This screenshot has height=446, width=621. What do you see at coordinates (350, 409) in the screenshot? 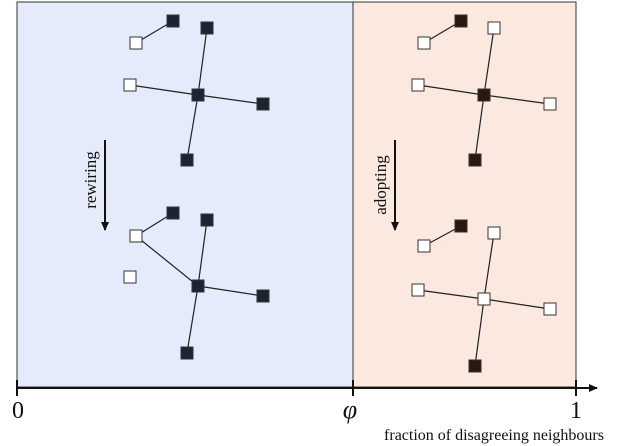
I see `tick-label: φ` at bounding box center [350, 409].